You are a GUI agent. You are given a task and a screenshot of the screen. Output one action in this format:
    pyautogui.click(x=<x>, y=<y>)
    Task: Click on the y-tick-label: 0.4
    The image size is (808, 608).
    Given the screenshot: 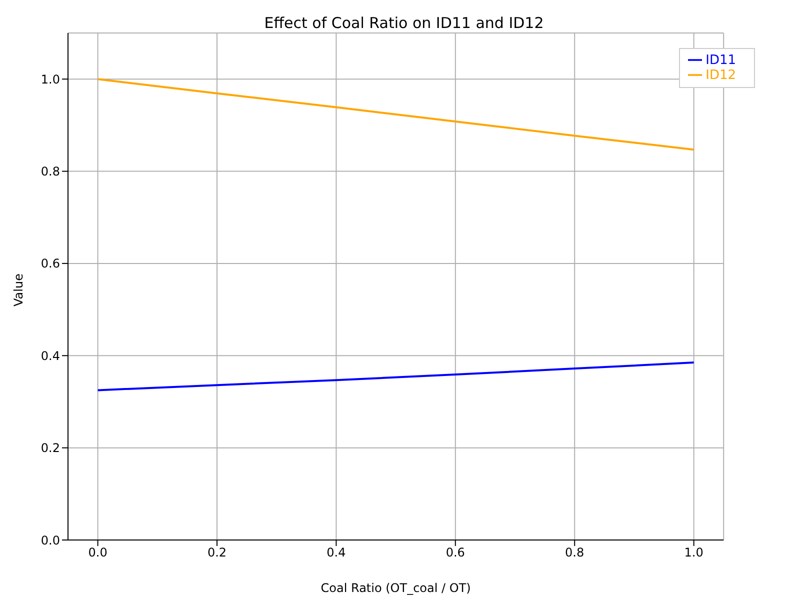 What is the action you would take?
    pyautogui.click(x=50, y=355)
    